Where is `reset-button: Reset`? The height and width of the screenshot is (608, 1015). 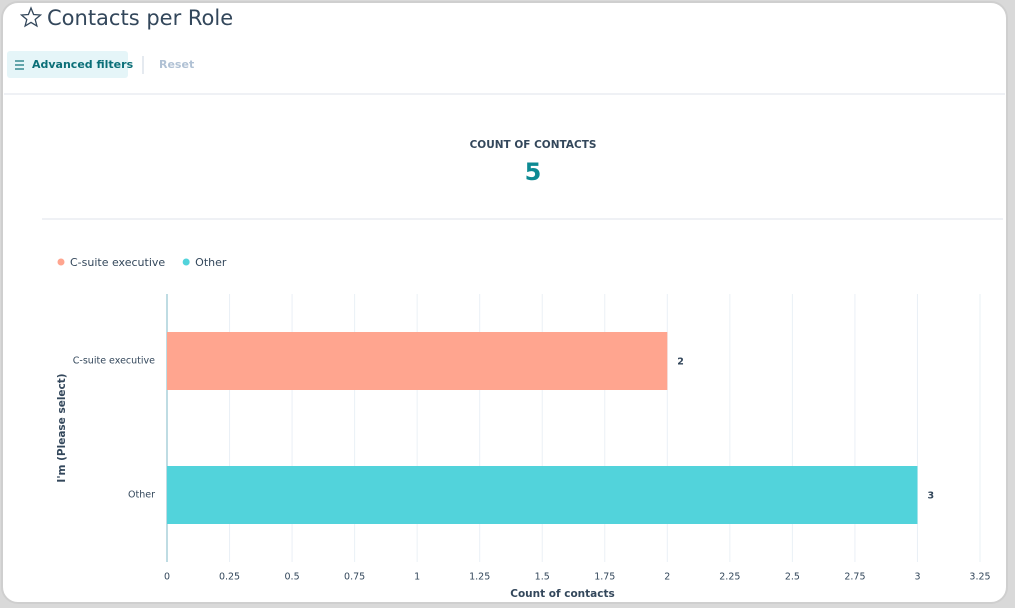
reset-button: Reset is located at coordinates (176, 64).